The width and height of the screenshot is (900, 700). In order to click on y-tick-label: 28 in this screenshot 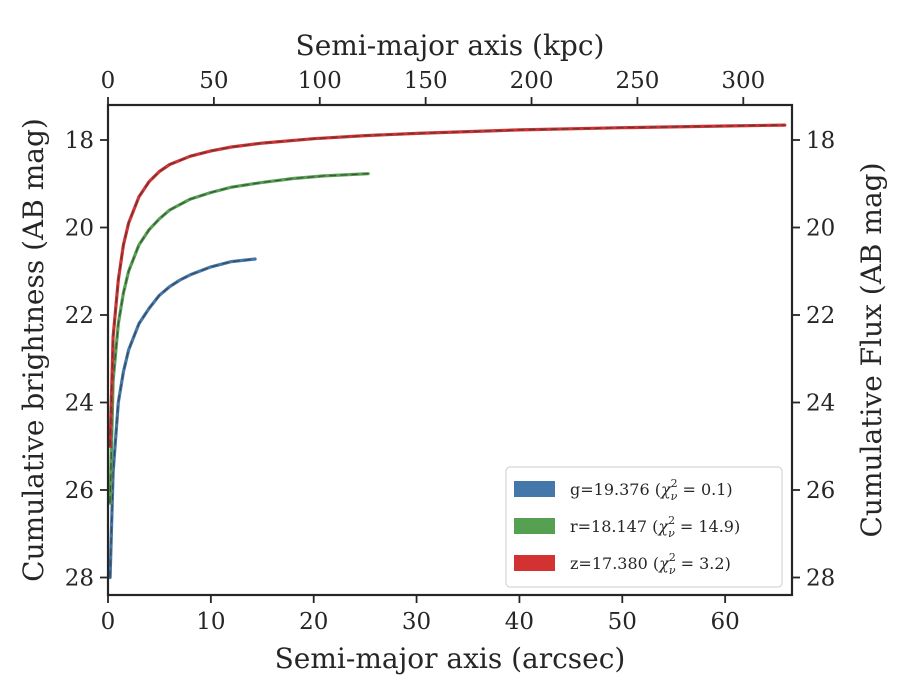, I will do `click(79, 579)`.